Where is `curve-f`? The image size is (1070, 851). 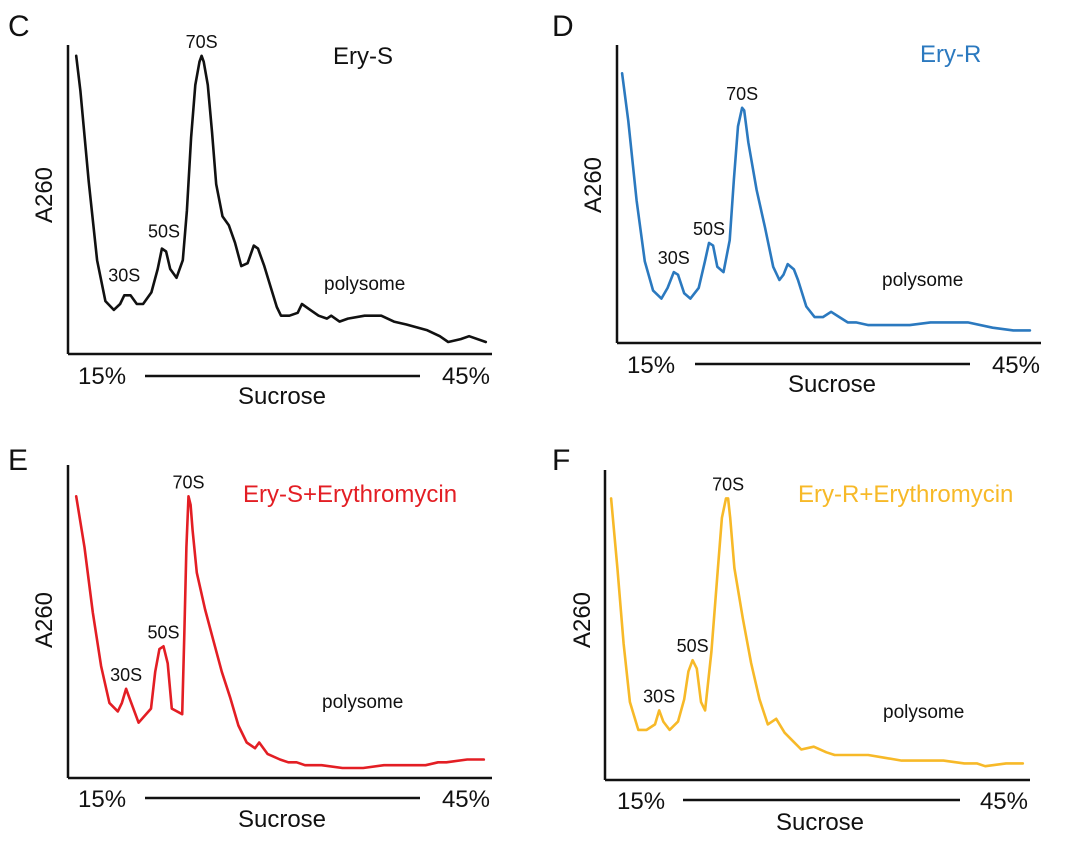
curve-f is located at coordinates (817, 632).